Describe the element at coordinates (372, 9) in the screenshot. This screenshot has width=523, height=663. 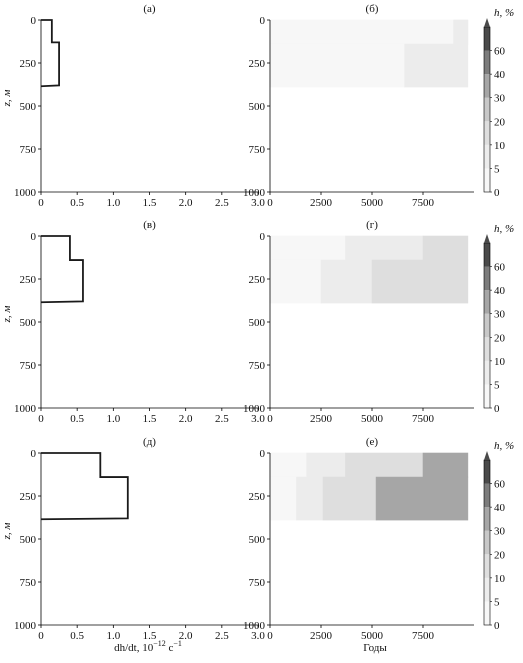
I see `panel-label: (б)` at that location.